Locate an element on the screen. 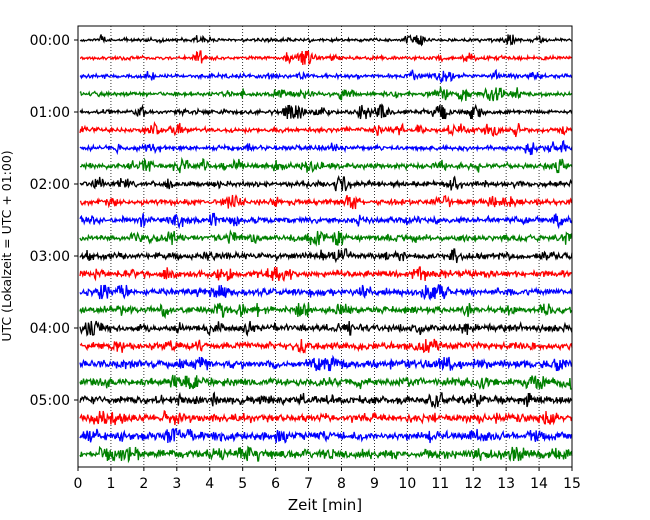 The image size is (650, 520). x-axis: 0 1 2 3 4 5 6 7 8 9 10 11 12 13 14 15 is located at coordinates (327, 479).